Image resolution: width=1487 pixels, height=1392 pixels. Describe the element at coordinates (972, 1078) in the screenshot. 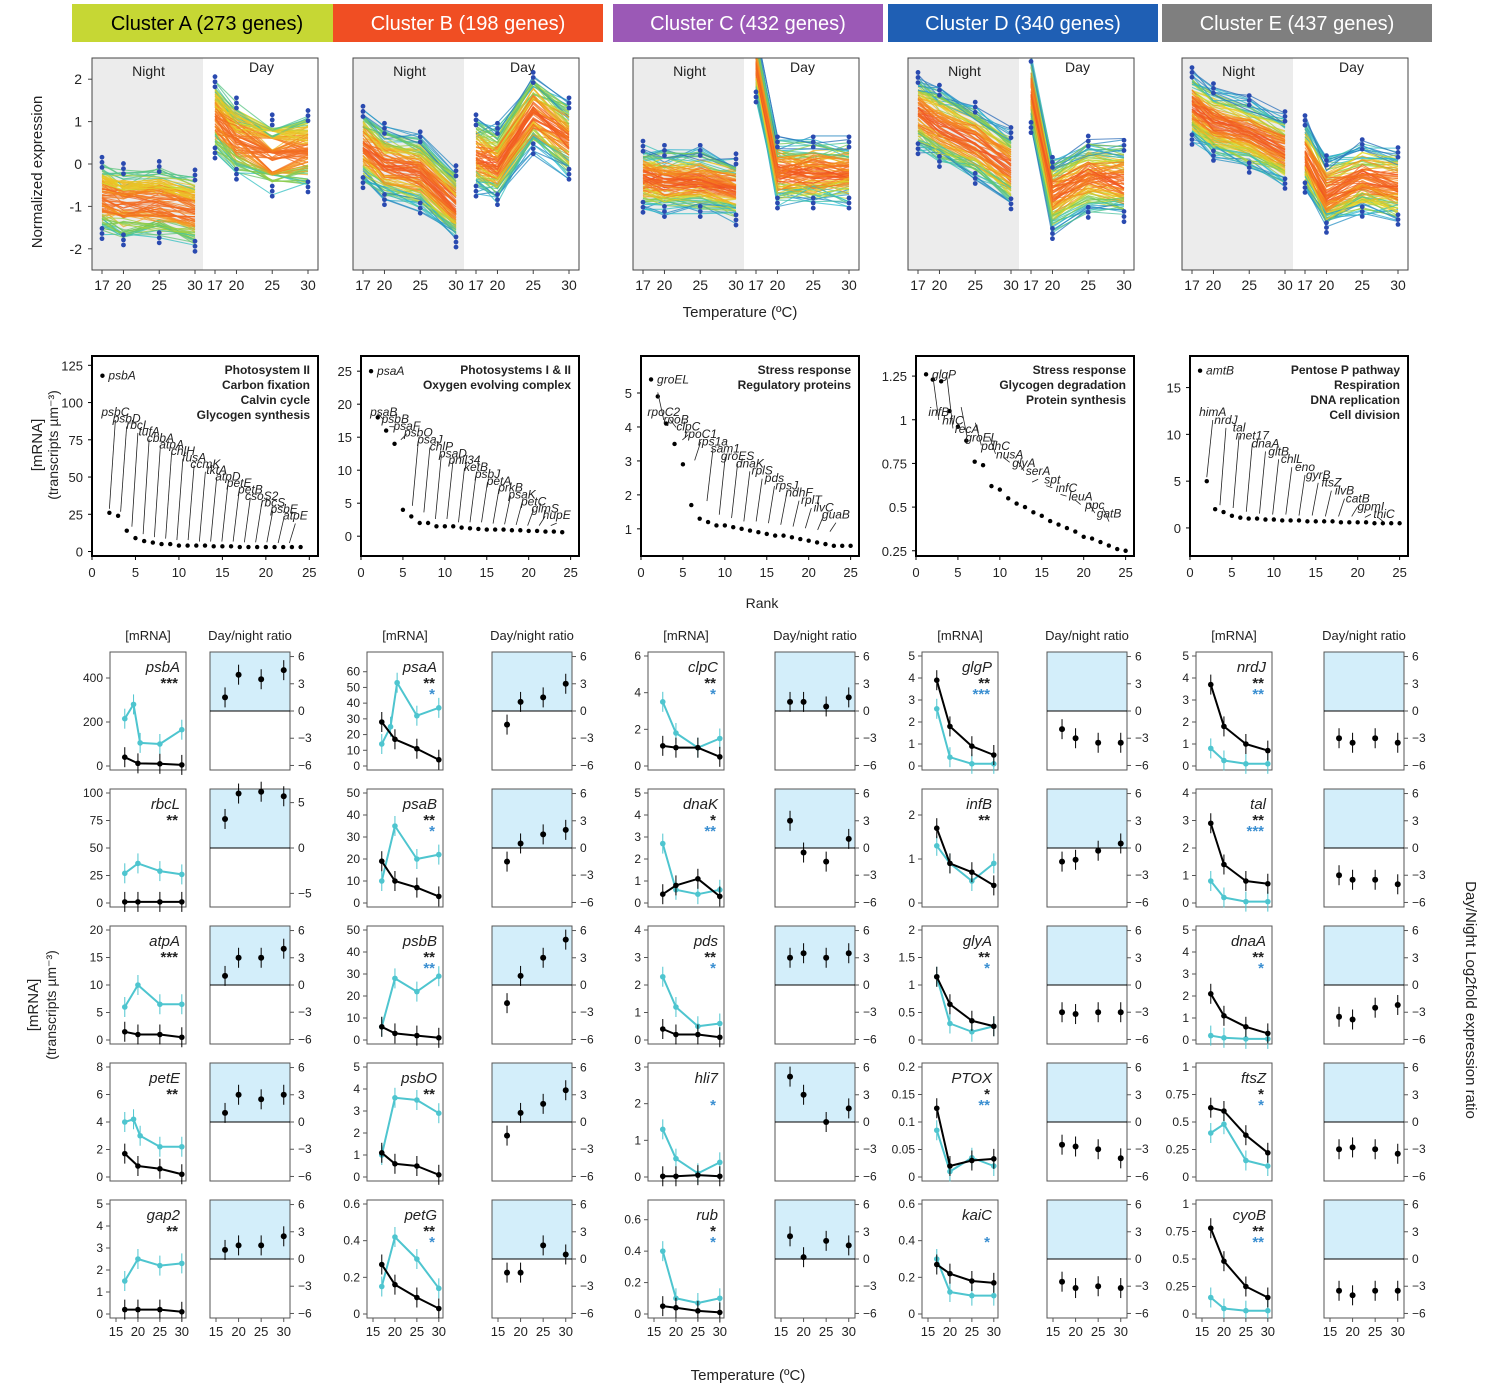

I see `gene-name: PTOX` at that location.